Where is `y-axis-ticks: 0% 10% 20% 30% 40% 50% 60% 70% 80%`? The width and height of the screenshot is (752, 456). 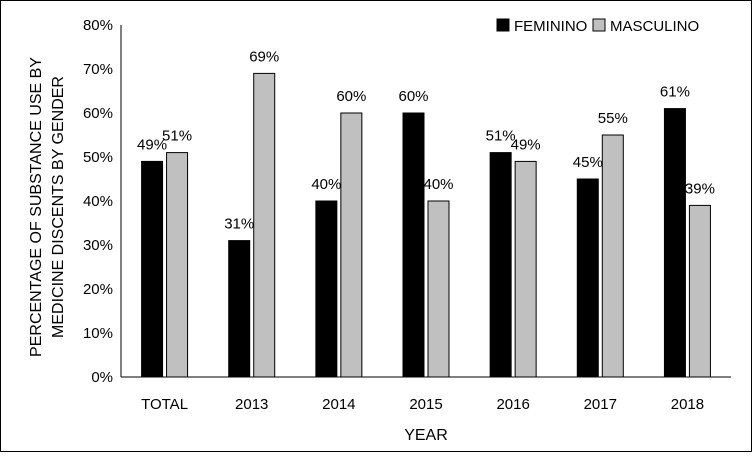
y-axis-ticks: 0% 10% 20% 30% 40% 50% 60% 70% 80% is located at coordinates (98, 201).